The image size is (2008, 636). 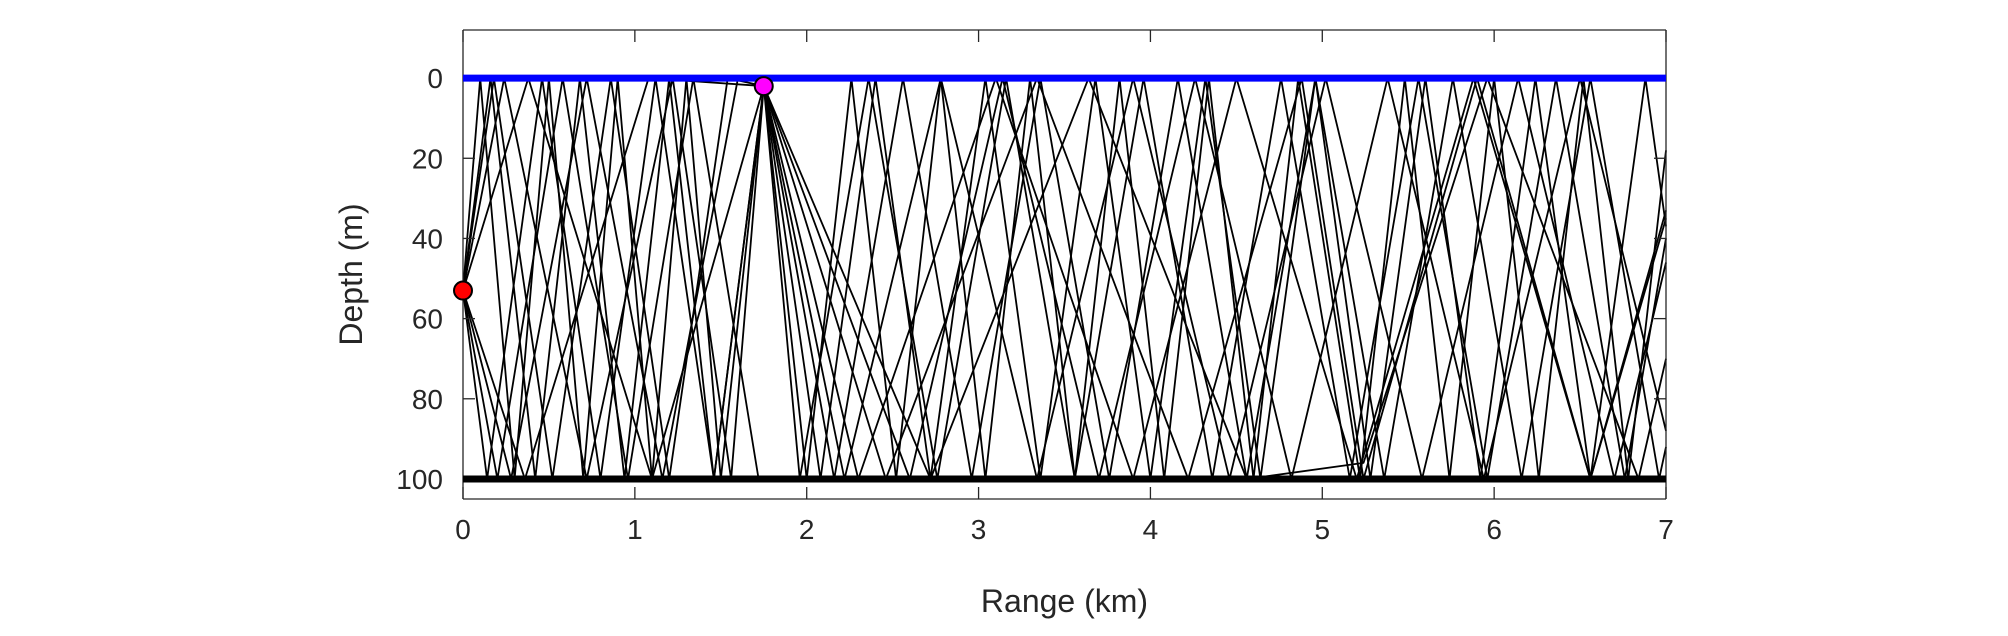 I want to click on source-marker, so click(x=463, y=290).